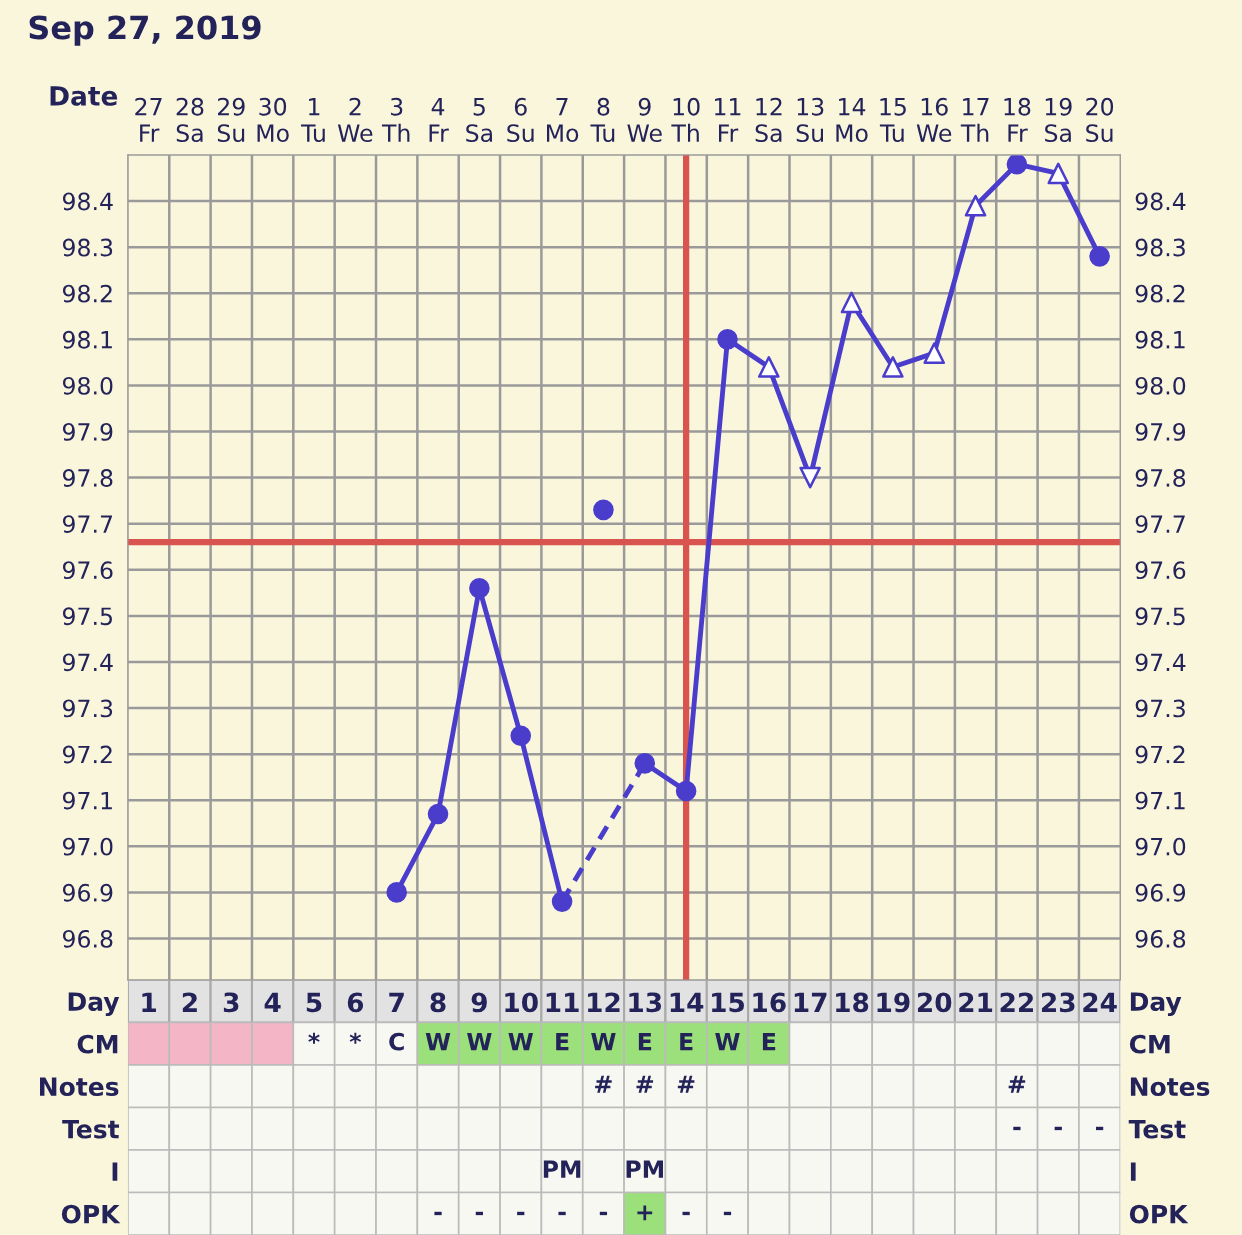  Describe the element at coordinates (314, 1002) in the screenshot. I see `x-tick-label: 5` at that location.